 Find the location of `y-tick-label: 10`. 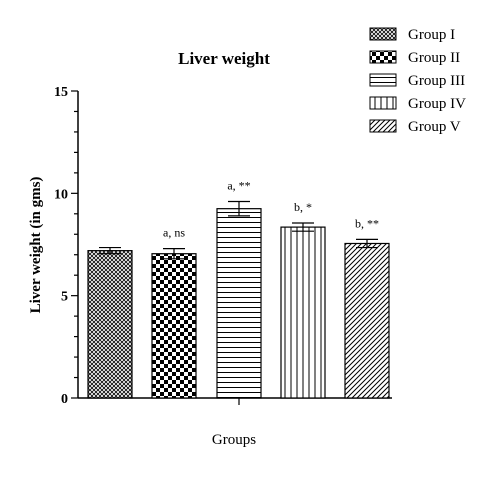

y-tick-label: 10 is located at coordinates (61, 194).